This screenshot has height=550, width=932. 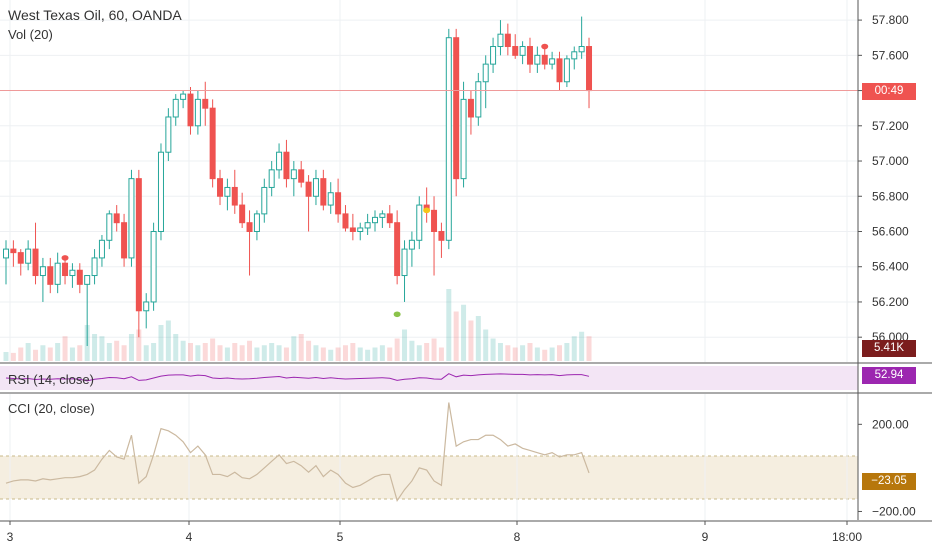 I want to click on symbol-title: West Texas Oil, 60, OANDA, so click(x=95, y=15).